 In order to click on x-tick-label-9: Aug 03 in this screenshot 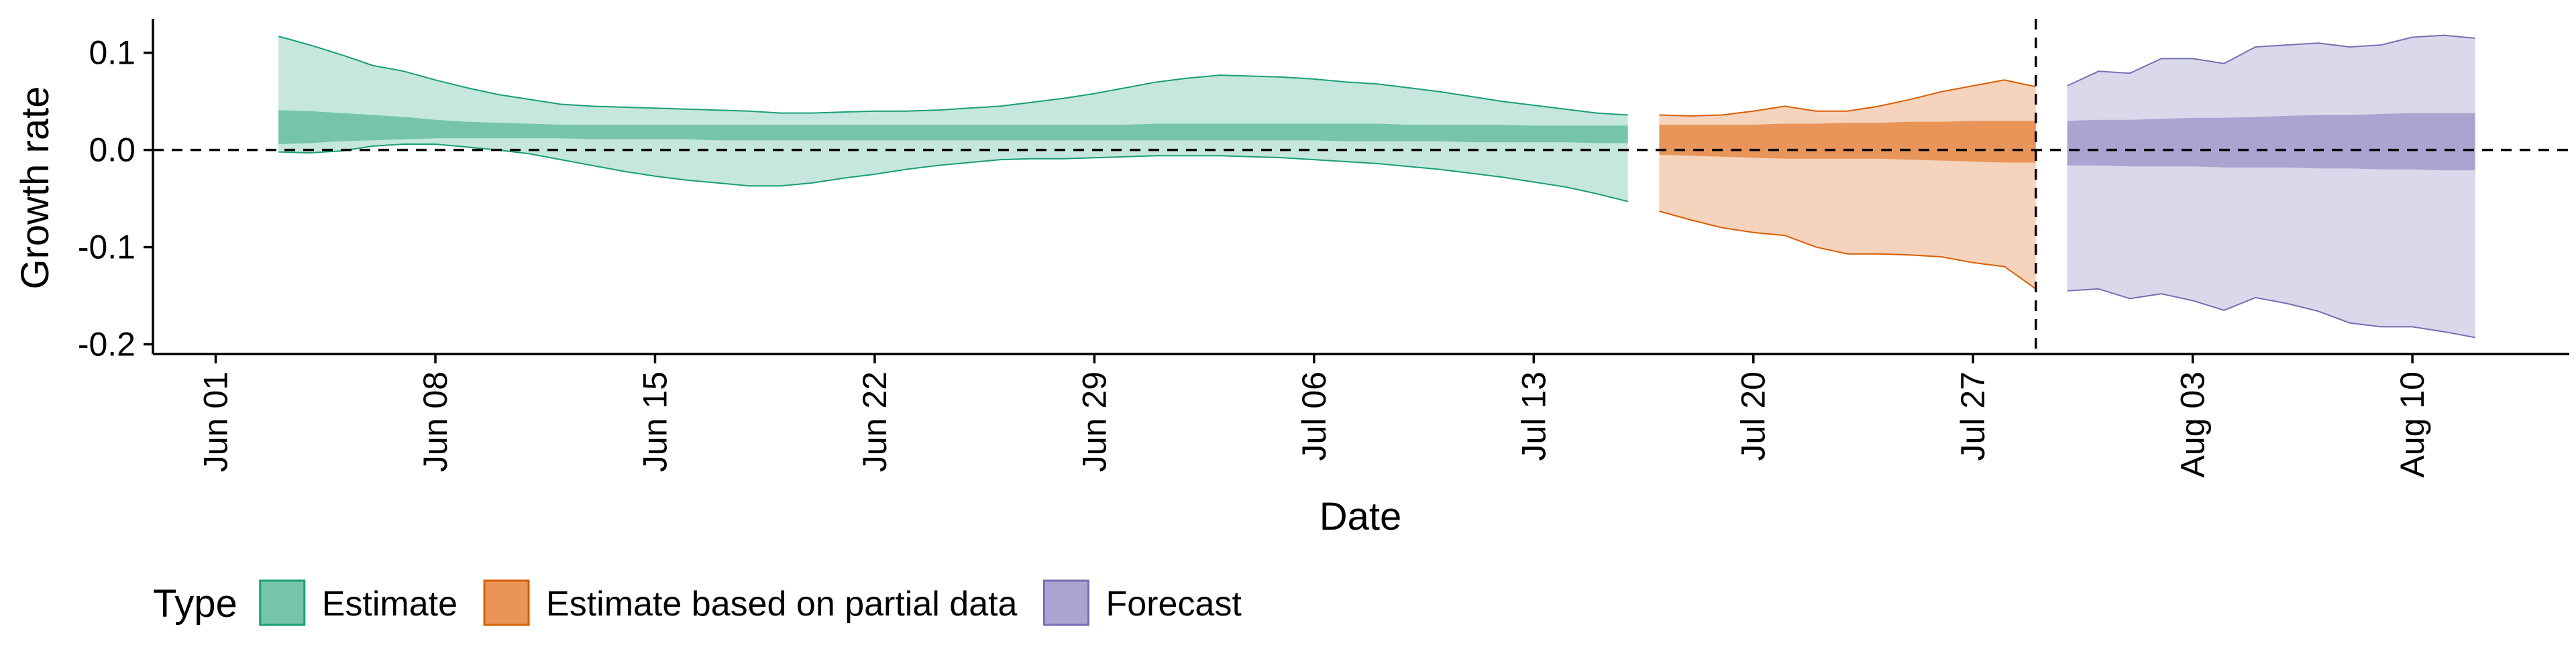, I will do `click(2193, 424)`.